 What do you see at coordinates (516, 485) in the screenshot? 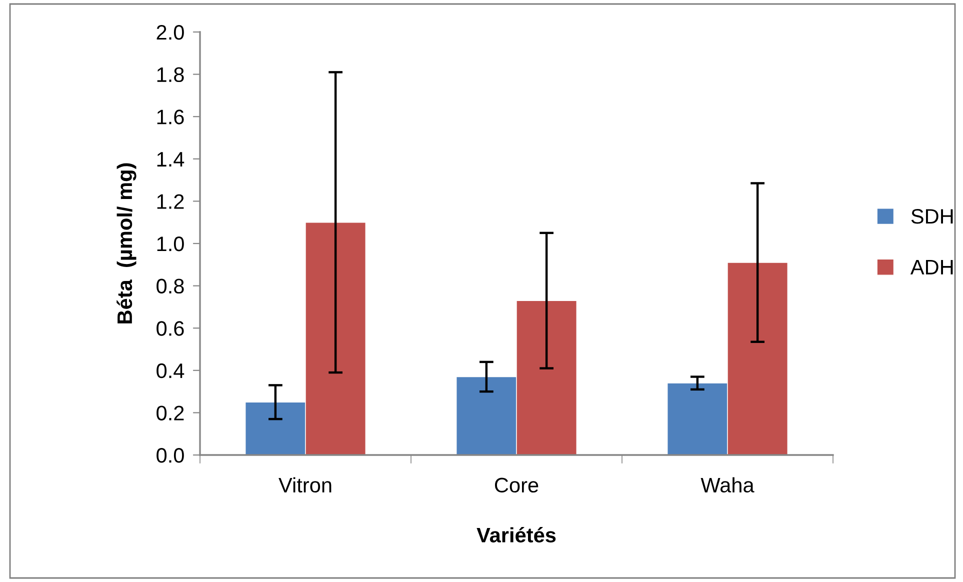
I see `x-tick-label: Core` at bounding box center [516, 485].